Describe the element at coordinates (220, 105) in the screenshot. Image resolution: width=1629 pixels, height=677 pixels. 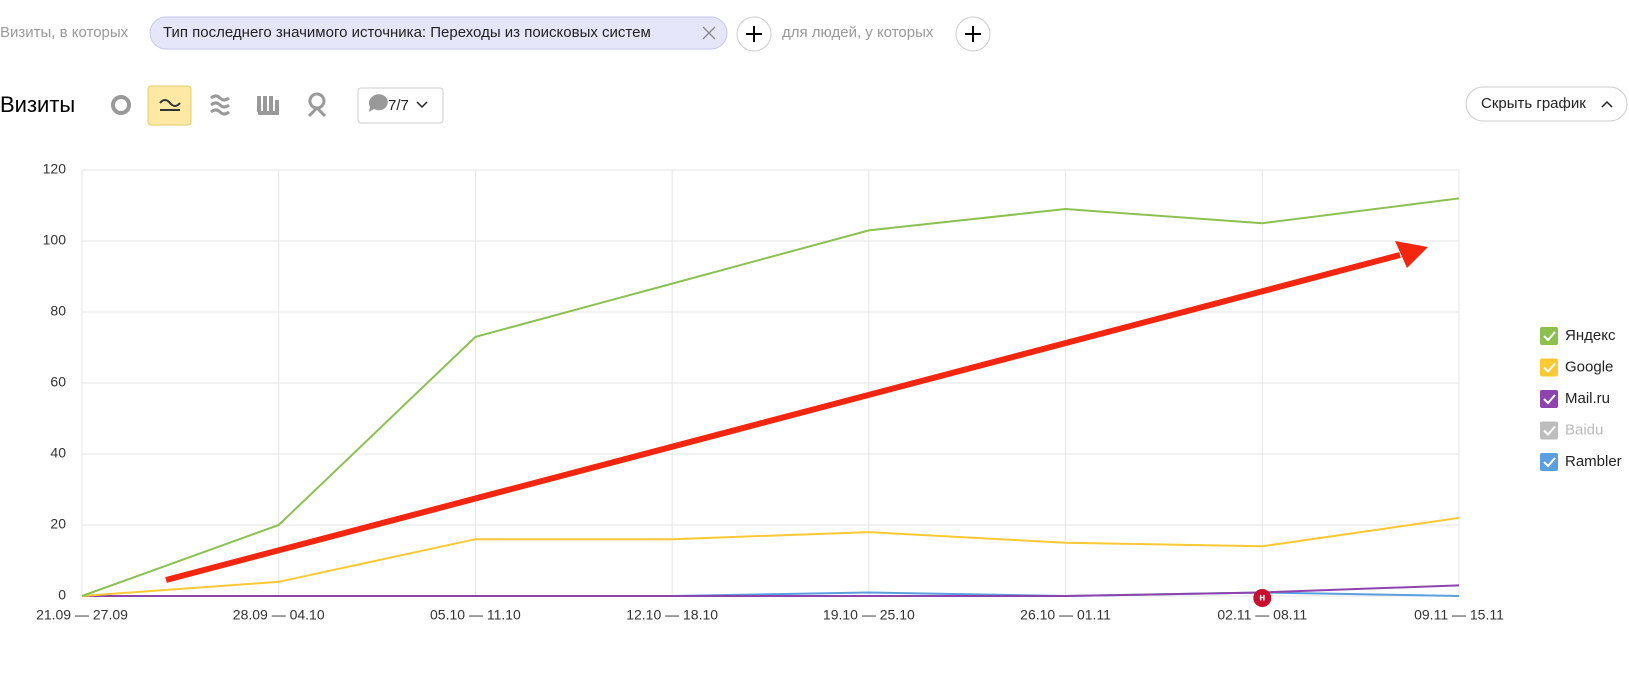
I see `chart-type-area` at that location.